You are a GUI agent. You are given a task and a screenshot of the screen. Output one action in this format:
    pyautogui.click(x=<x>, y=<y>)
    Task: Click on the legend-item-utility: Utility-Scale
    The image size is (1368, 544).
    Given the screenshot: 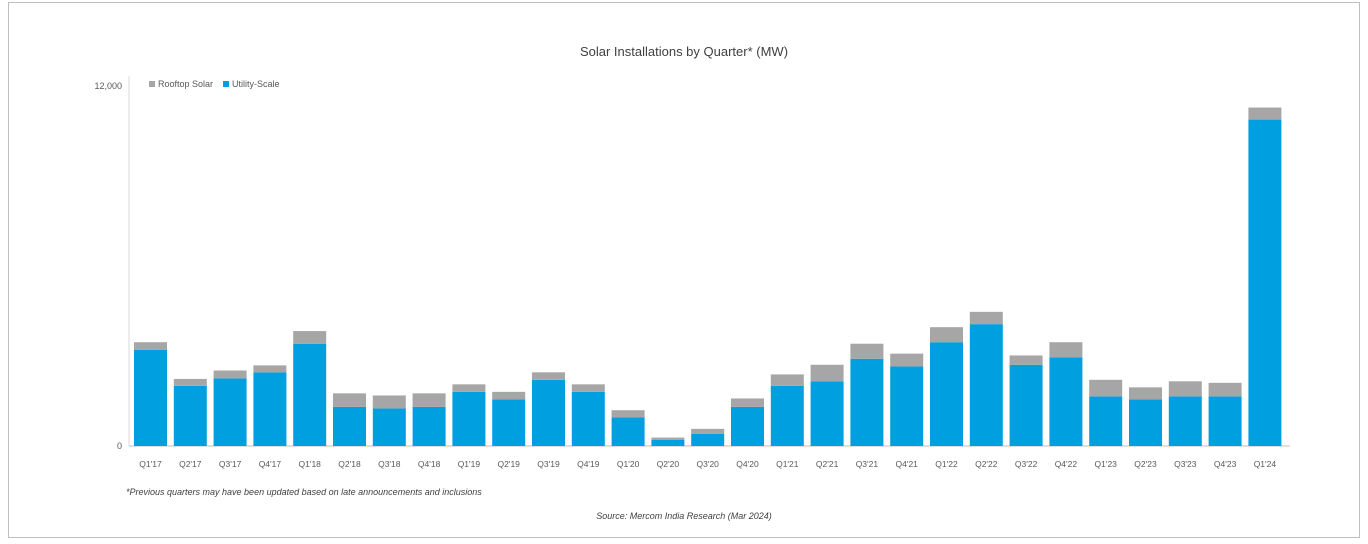 What is the action you would take?
    pyautogui.click(x=251, y=84)
    